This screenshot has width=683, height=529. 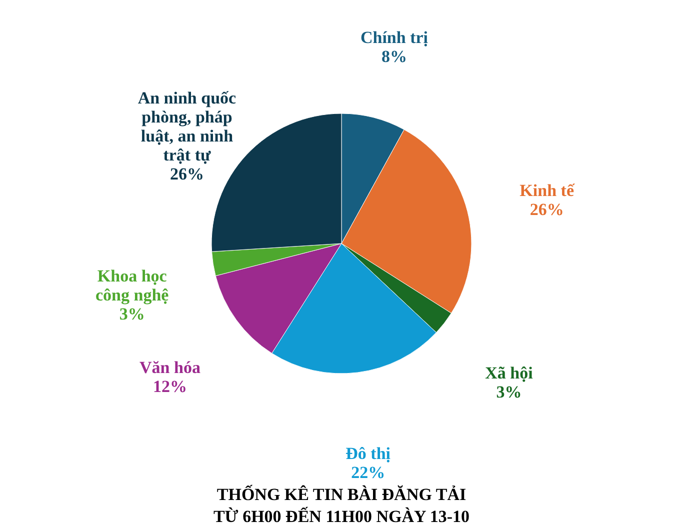 What do you see at coordinates (187, 126) in the screenshot?
I see `slice-label: An ninh quốc phòng, pháp luật, an ninh trật tự` at bounding box center [187, 126].